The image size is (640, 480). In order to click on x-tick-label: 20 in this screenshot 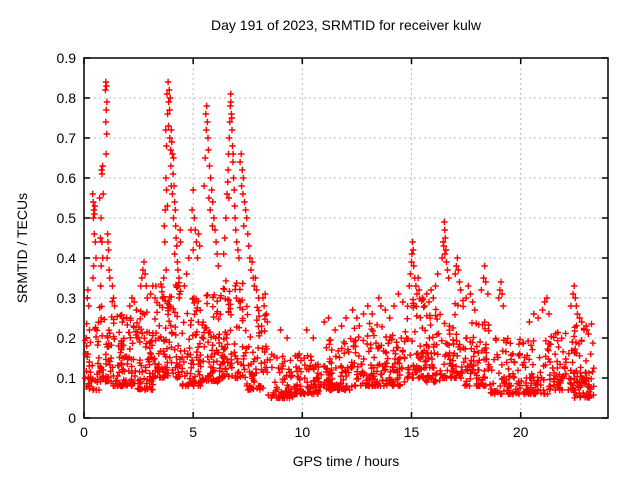, I will do `click(520, 432)`.